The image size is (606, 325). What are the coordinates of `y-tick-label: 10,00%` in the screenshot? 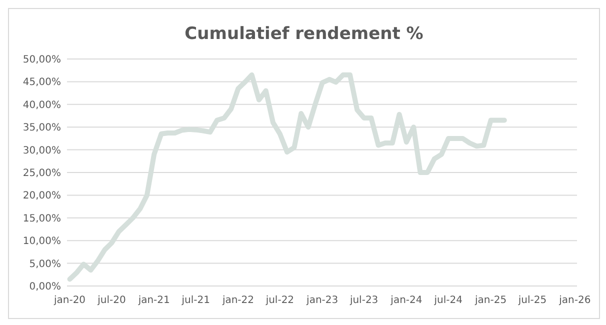 It's located at (41, 242).